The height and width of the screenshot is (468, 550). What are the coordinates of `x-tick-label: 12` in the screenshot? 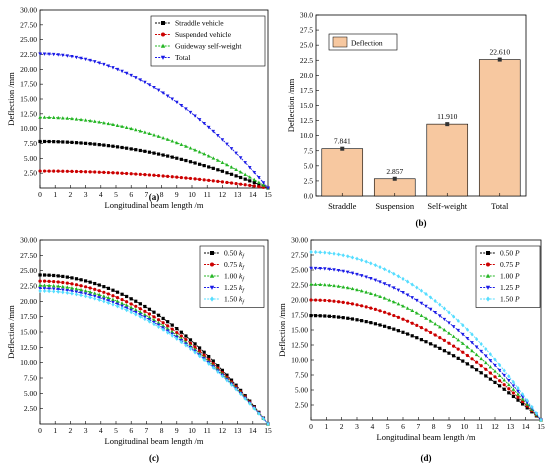 It's located at (223, 430).